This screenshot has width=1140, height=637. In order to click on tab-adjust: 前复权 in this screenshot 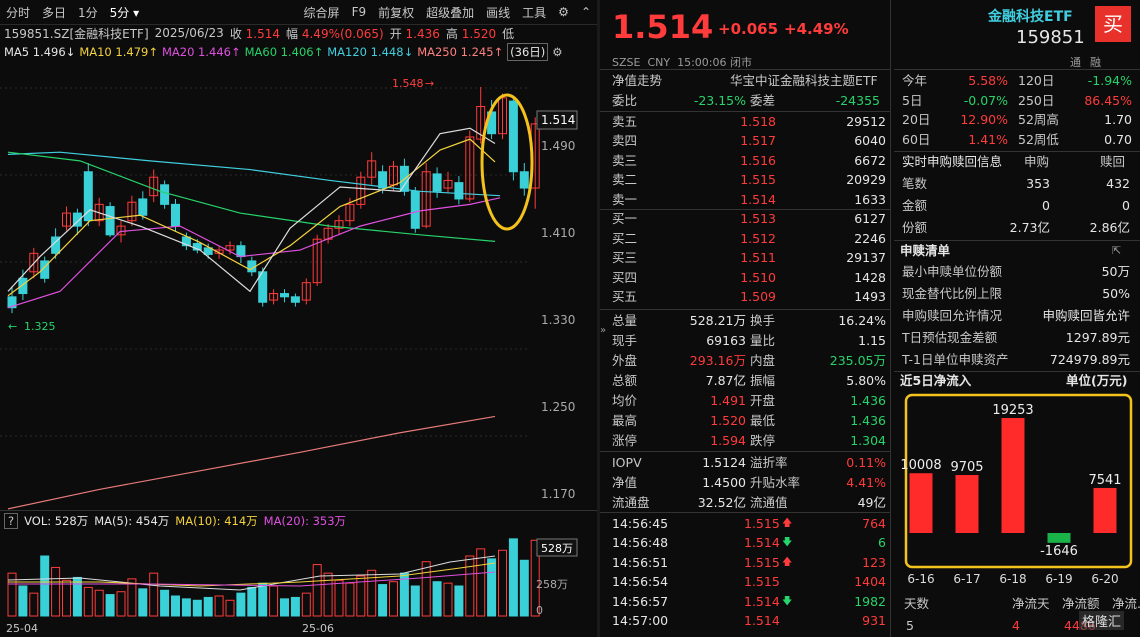, I will do `click(396, 12)`.